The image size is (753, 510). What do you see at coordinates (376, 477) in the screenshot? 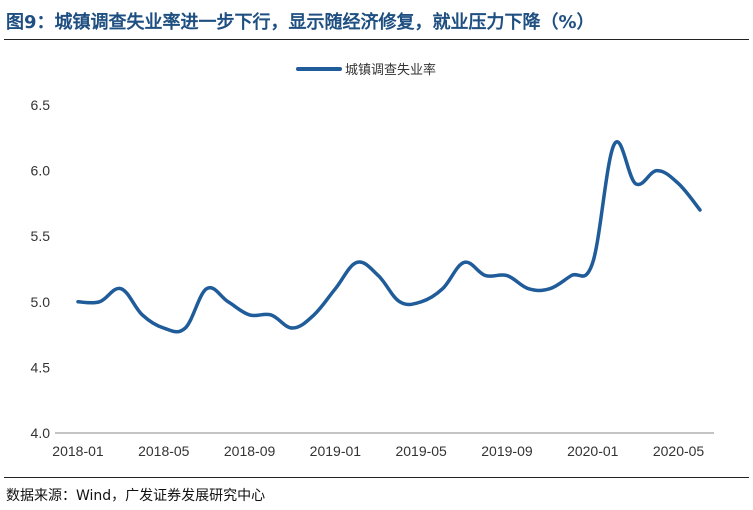
I see `bottom-rule` at bounding box center [376, 477].